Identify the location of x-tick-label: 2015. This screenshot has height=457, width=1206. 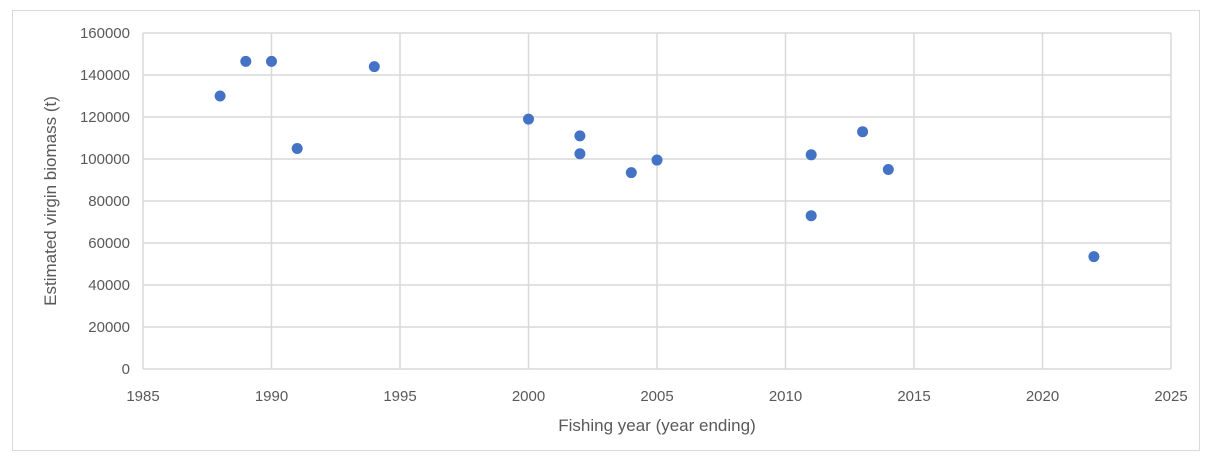
(913, 396).